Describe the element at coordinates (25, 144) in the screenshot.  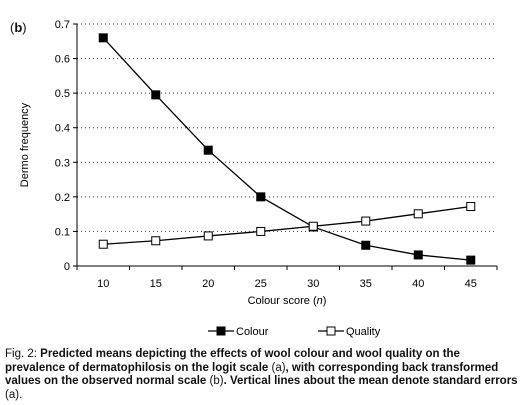
I see `y-axis-label: Dermo frequency` at that location.